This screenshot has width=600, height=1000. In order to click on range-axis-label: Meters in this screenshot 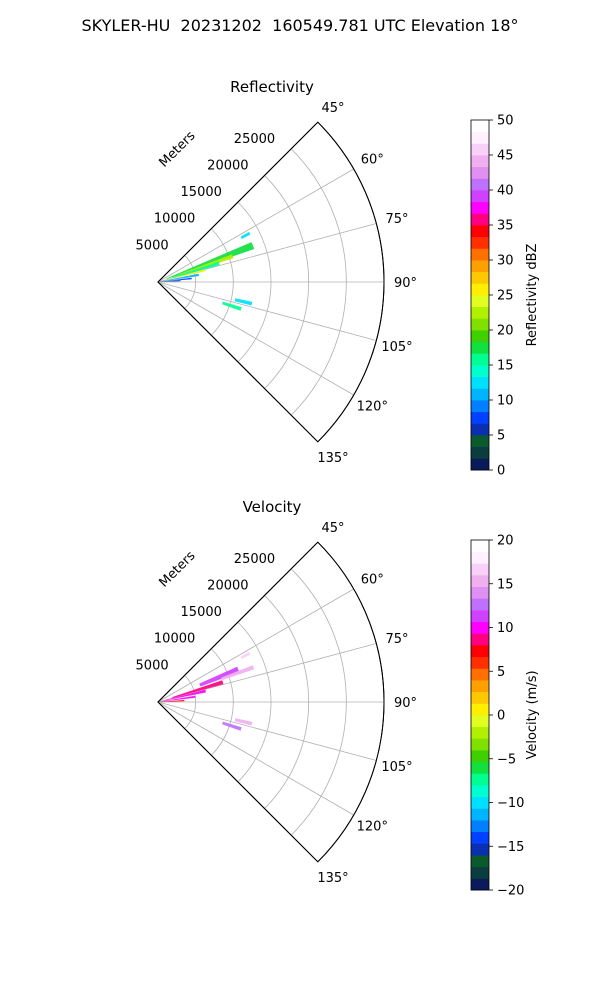, I will do `click(178, 569)`.